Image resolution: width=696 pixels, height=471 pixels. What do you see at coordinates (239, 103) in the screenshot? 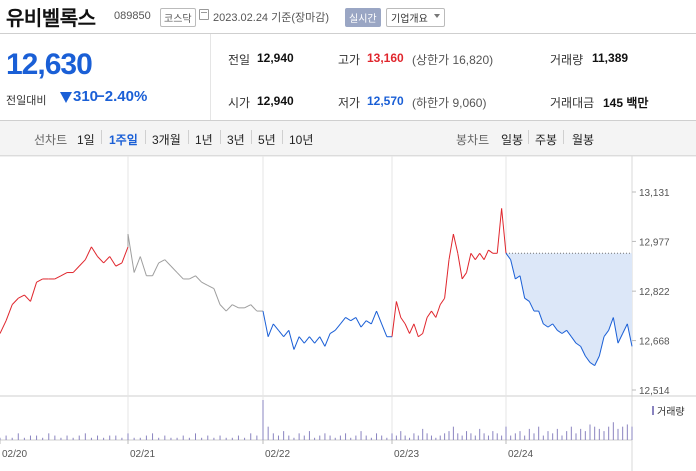
I see `open-label: 시가` at bounding box center [239, 103].